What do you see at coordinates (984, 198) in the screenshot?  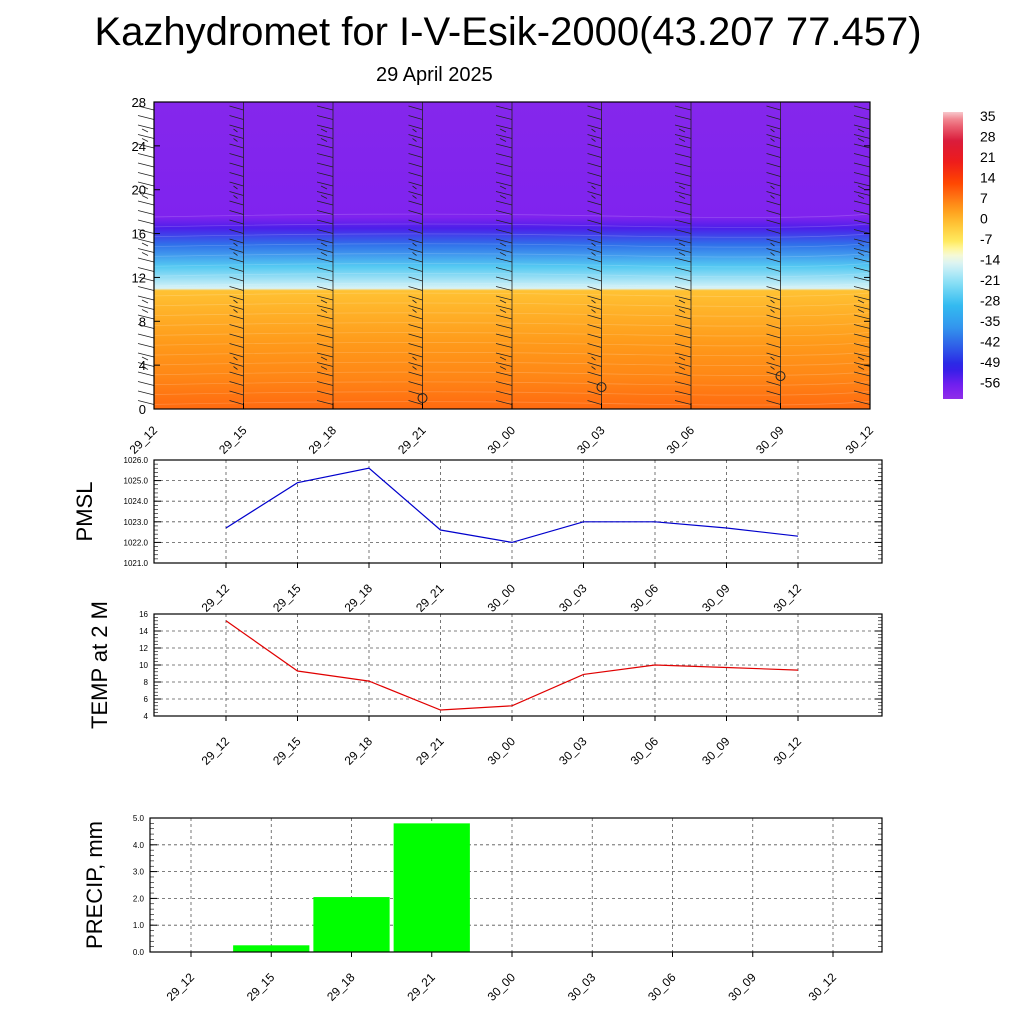 I see `colorbar-label: 7` at bounding box center [984, 198].